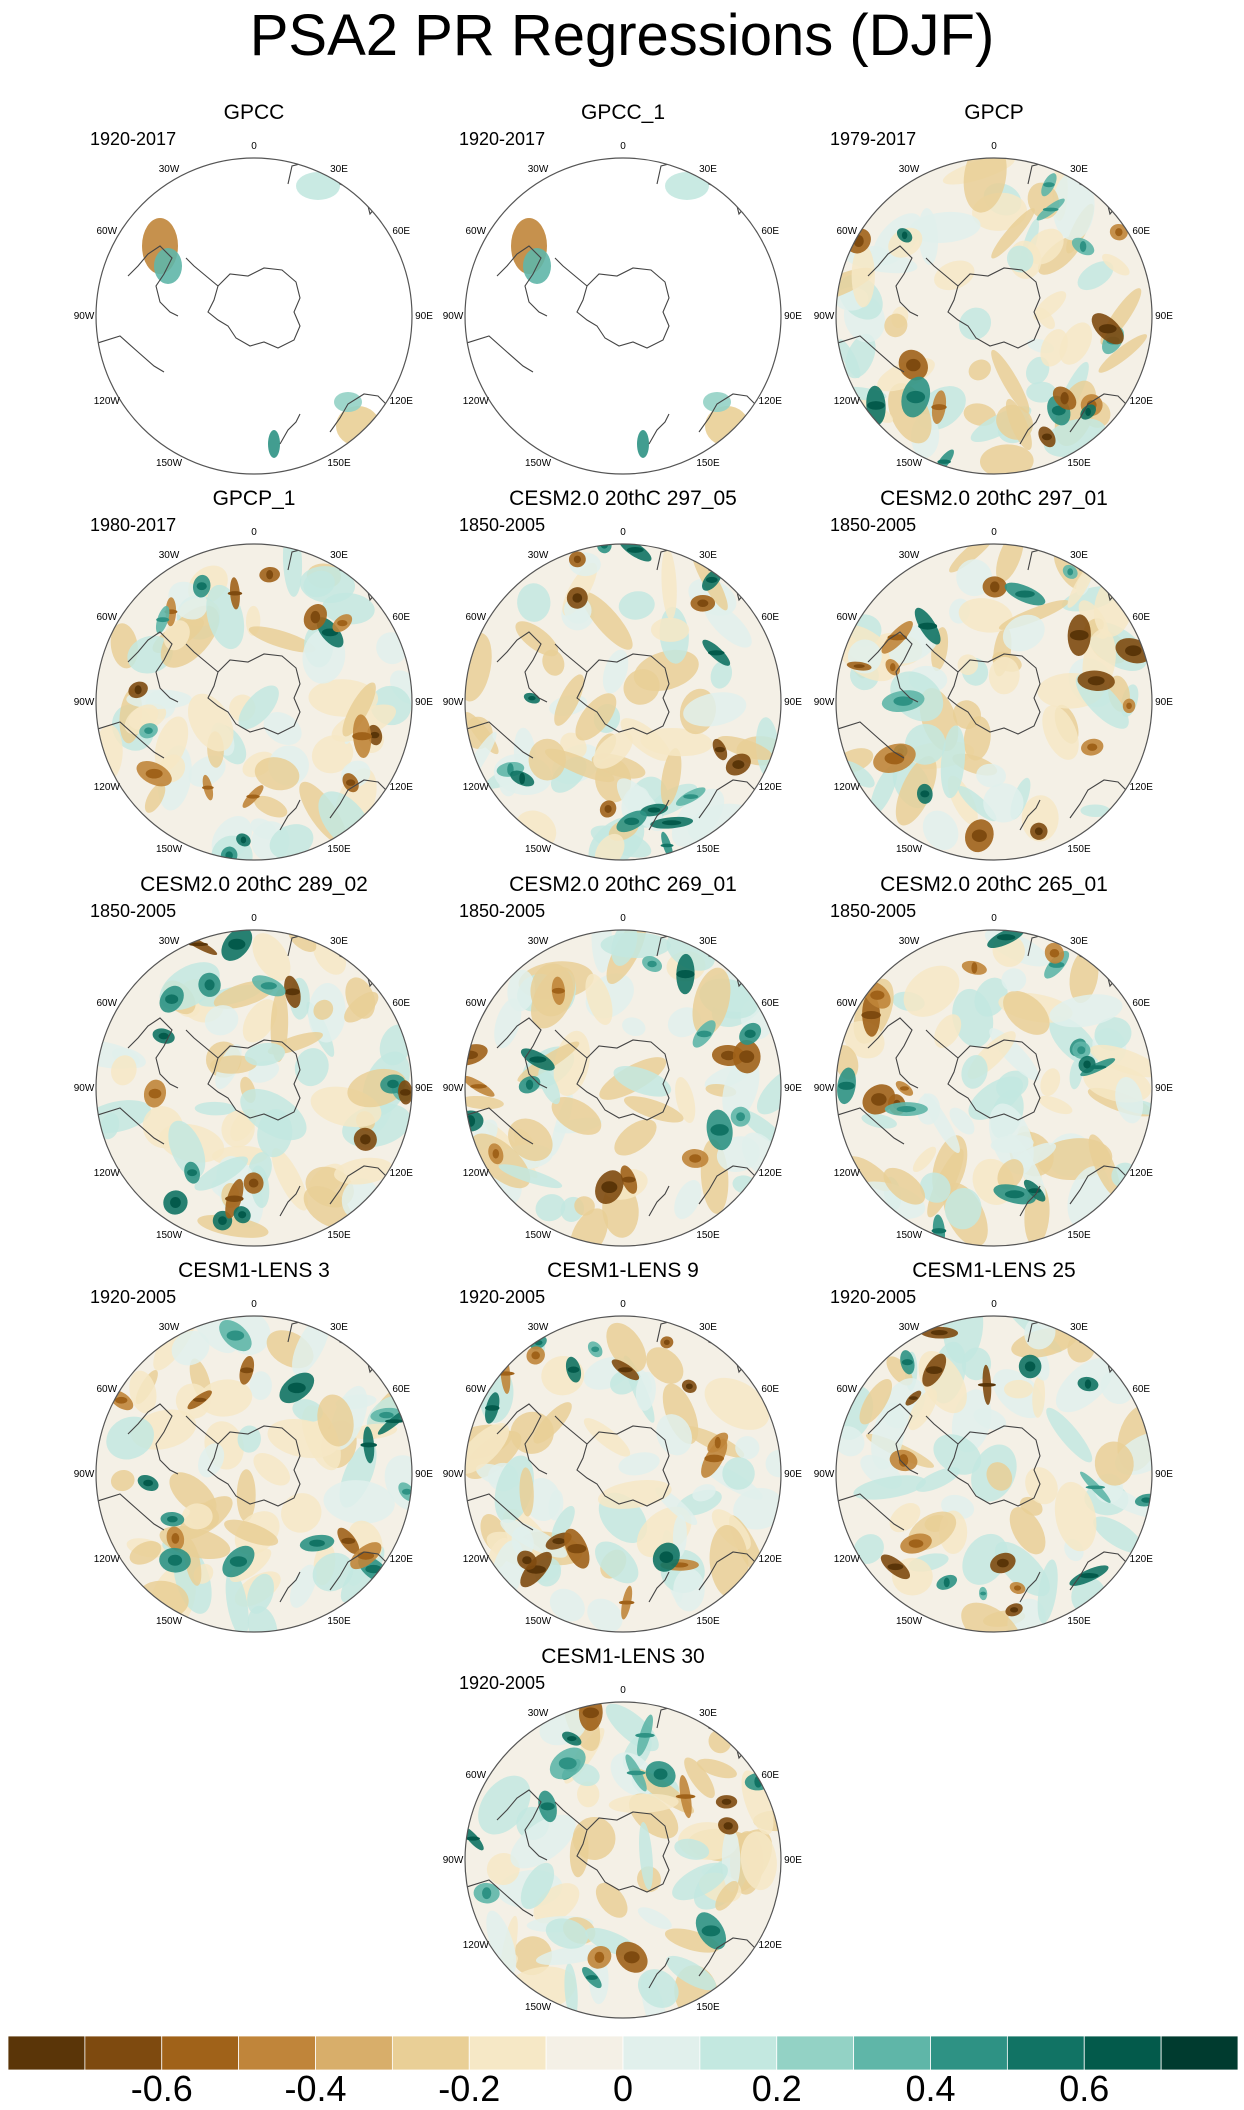 Image resolution: width=1244 pixels, height=2110 pixels. I want to click on panel-title: GPCC_1, so click(623, 112).